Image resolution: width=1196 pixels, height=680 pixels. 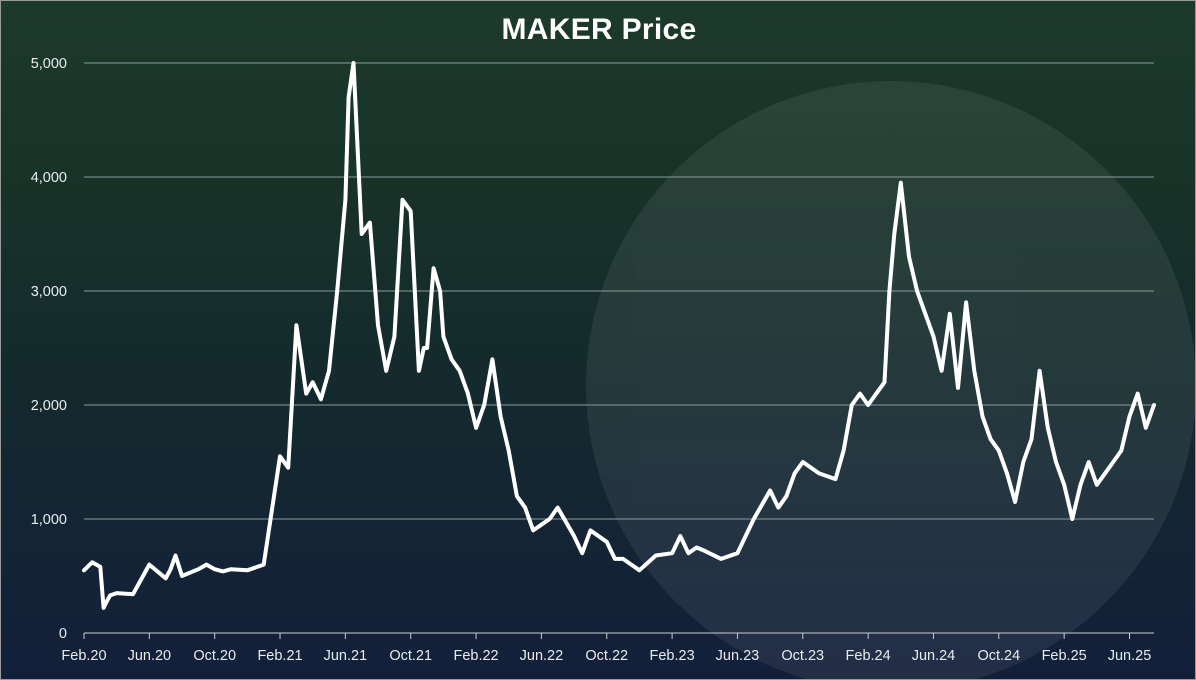 What do you see at coordinates (150, 656) in the screenshot?
I see `x-tick-label: Jun.20` at bounding box center [150, 656].